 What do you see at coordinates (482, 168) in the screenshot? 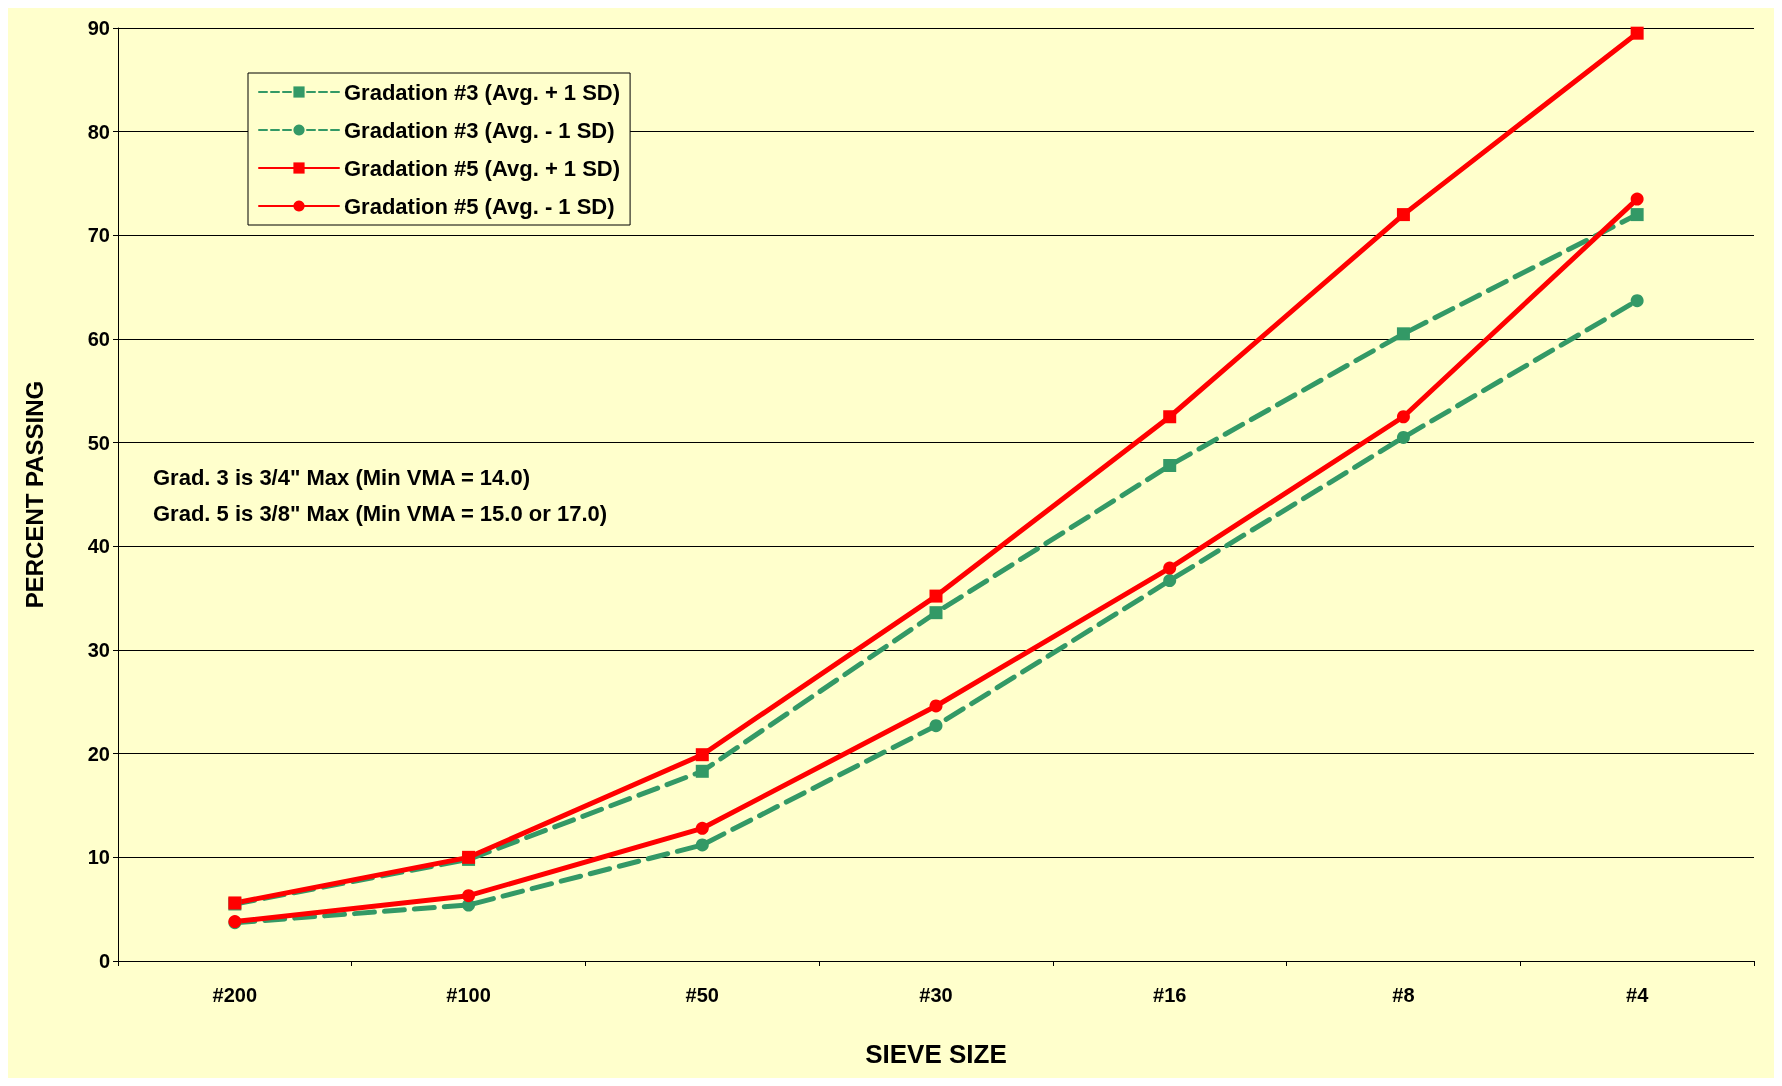
I see `legend-label: Gradation #5 (Avg. + 1 SD)` at bounding box center [482, 168].